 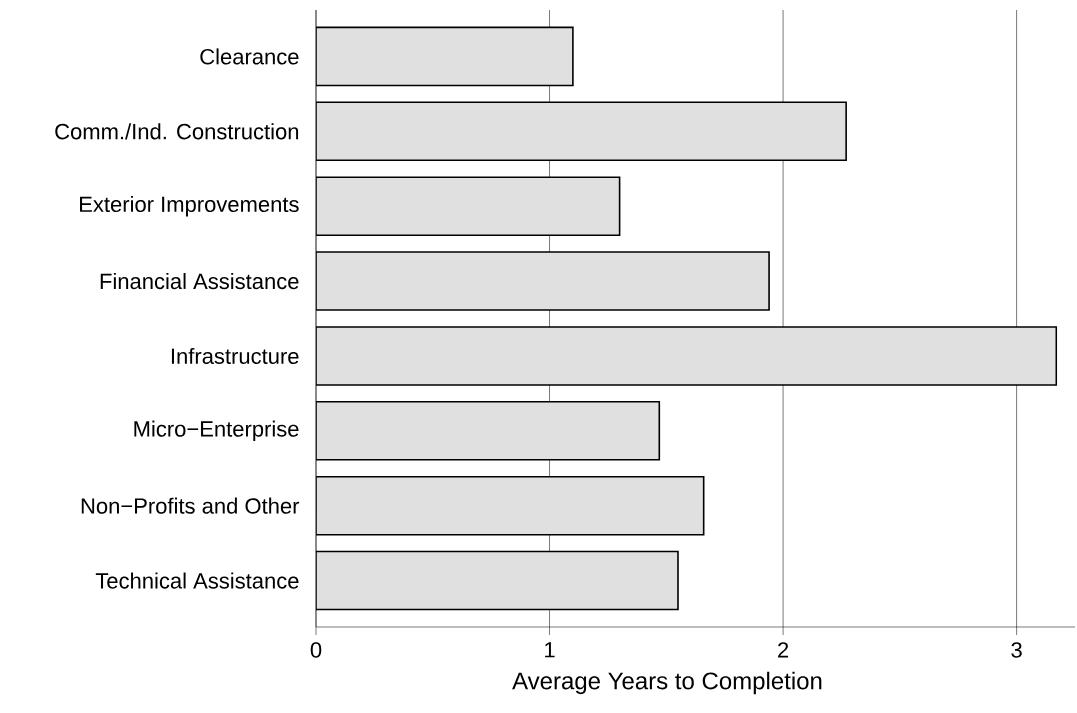 What do you see at coordinates (249, 56) in the screenshot?
I see `y-tick-label: Clearance` at bounding box center [249, 56].